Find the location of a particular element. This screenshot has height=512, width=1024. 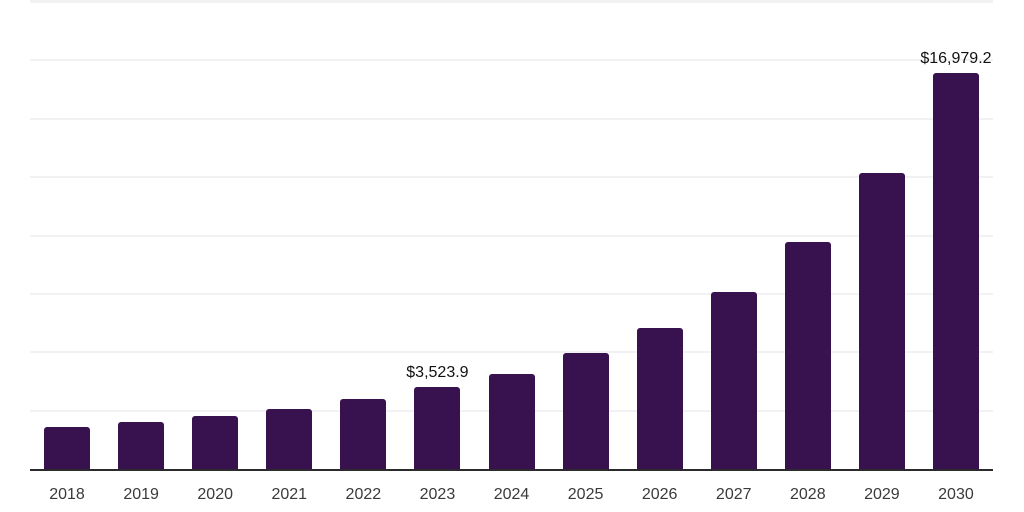

x-axis-label-2019: 2019 is located at coordinates (141, 494).